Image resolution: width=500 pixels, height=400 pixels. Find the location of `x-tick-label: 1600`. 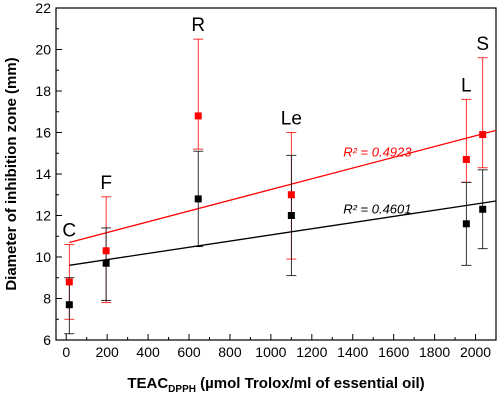

x-tick-label: 1600 is located at coordinates (393, 352).